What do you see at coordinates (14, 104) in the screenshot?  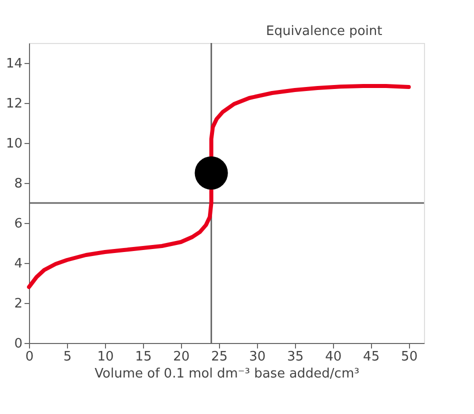 I see `y-tick-label: 12` at bounding box center [14, 104].